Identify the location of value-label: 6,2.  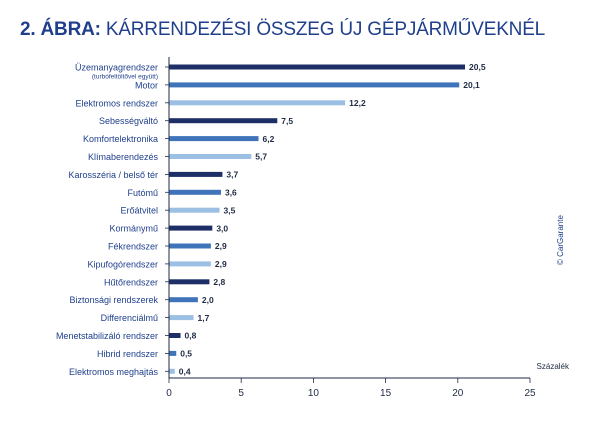
(269, 139).